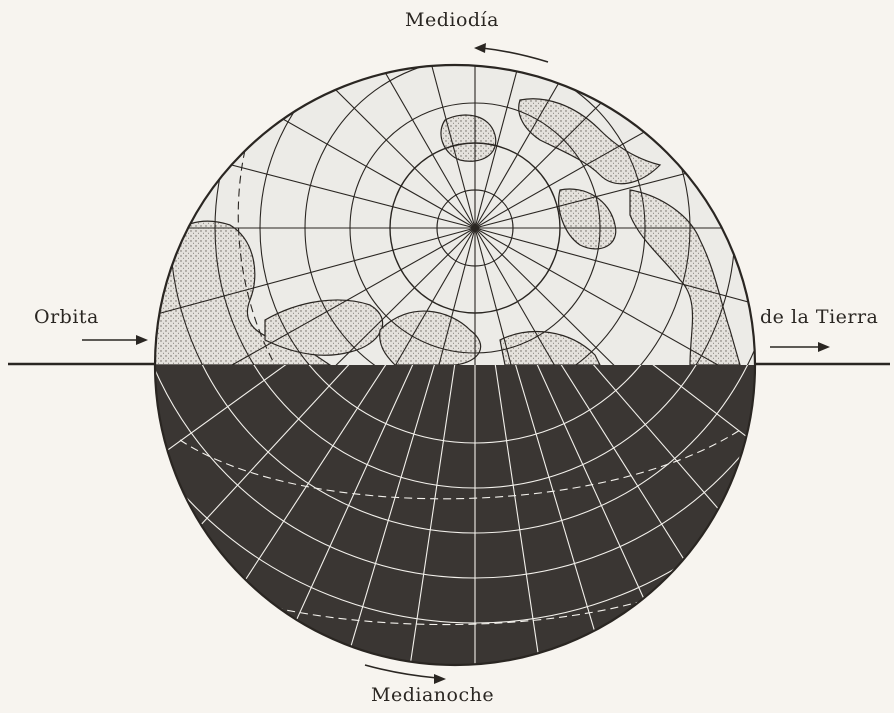 This screenshot has height=713, width=894. I want to click on label-orbit-right: de la Tierra, so click(819, 317).